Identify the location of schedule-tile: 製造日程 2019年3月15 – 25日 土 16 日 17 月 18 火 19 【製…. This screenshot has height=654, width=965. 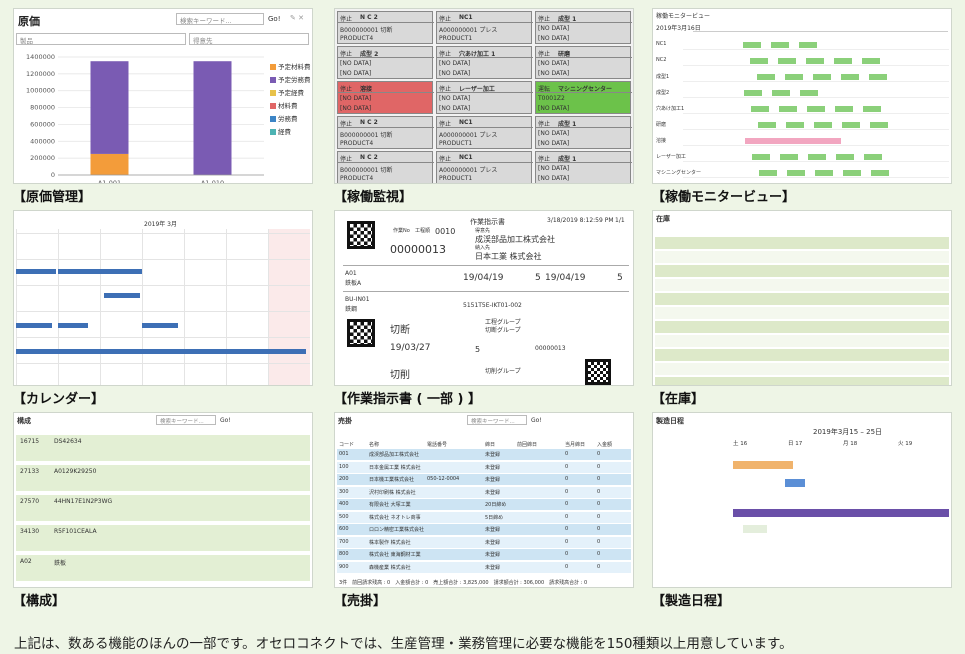
(802, 512).